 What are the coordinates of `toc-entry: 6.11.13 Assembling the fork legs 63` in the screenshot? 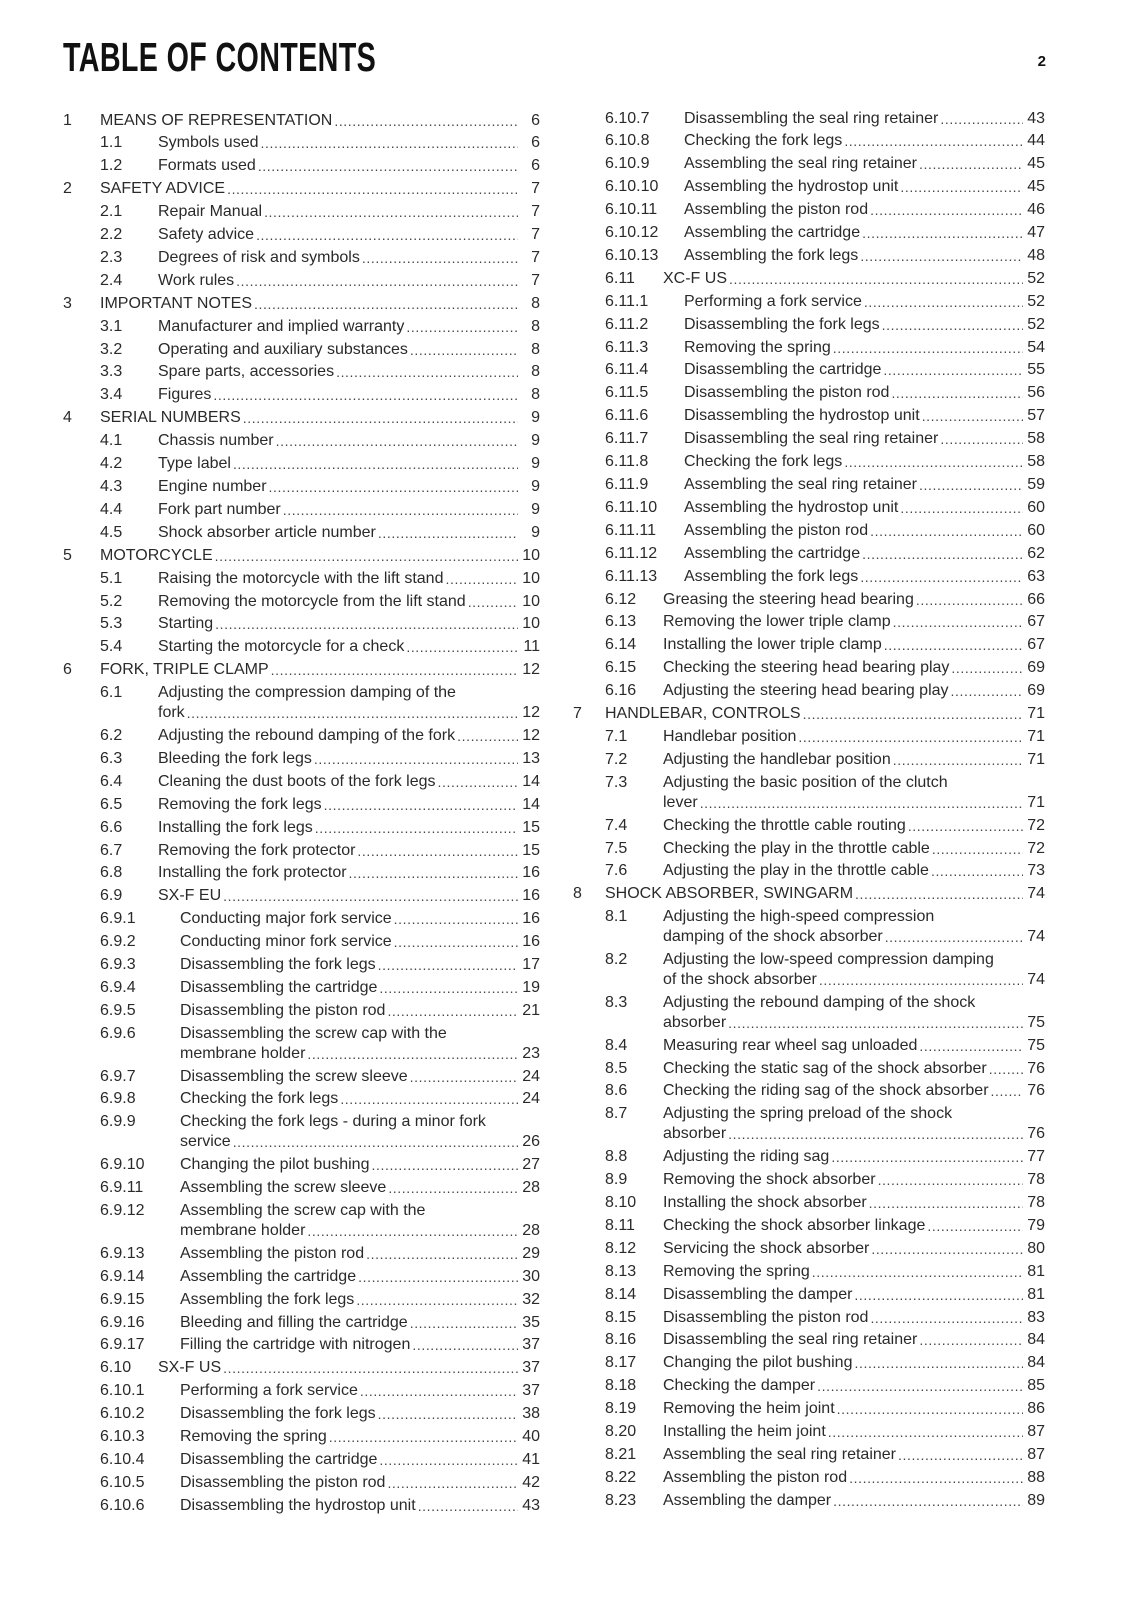 It's located at (809, 577).